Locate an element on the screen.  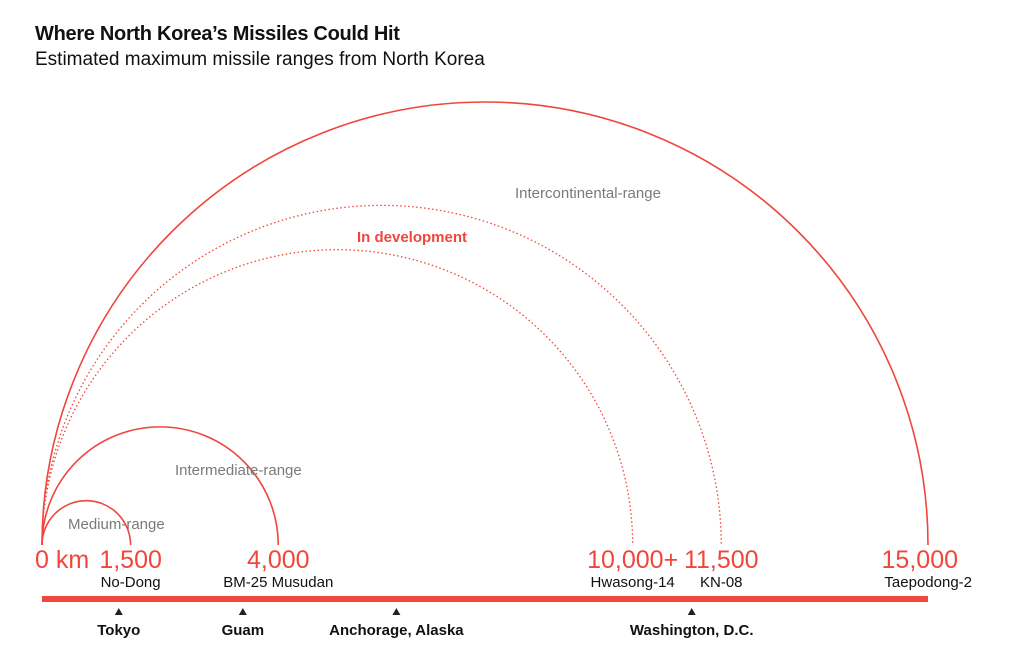
location-marker-guam is located at coordinates (242, 611).